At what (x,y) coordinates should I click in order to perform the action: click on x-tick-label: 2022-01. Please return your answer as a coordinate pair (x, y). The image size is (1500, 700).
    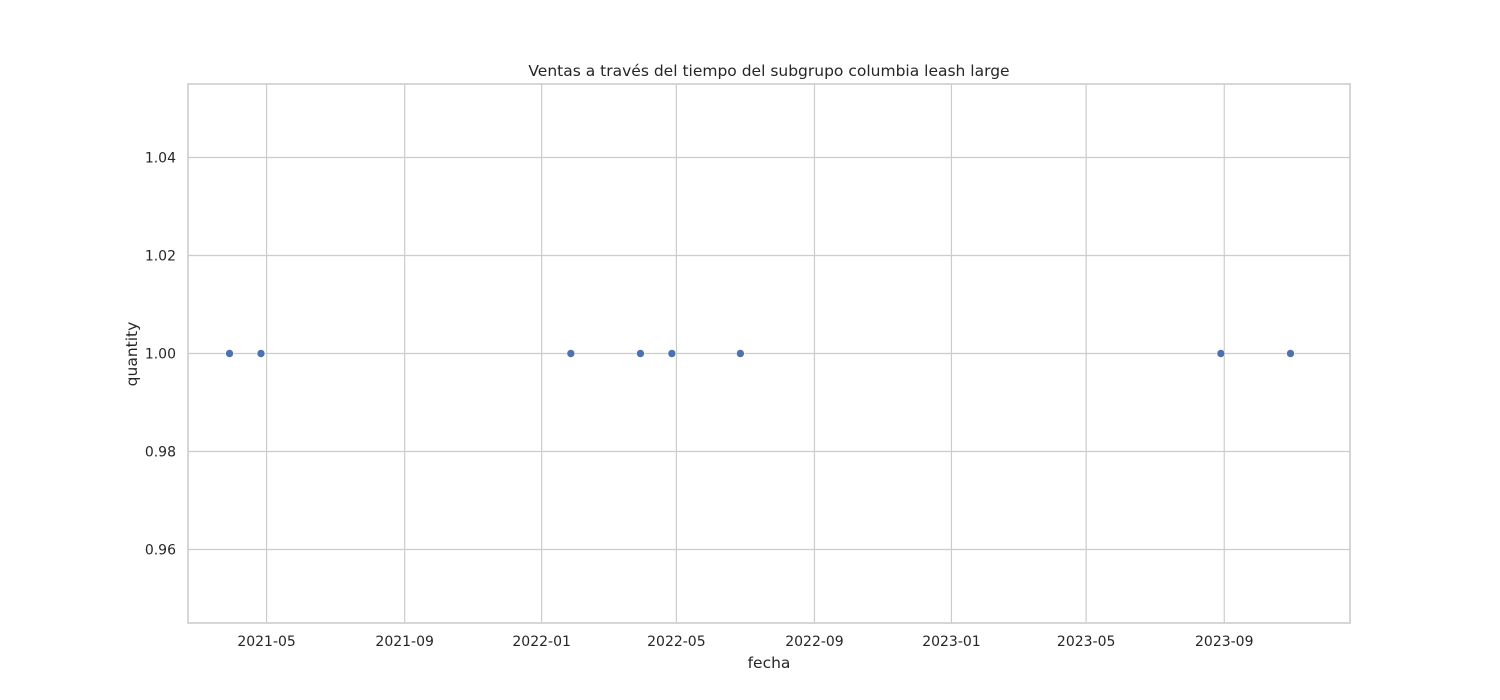
    Looking at the image, I should click on (541, 642).